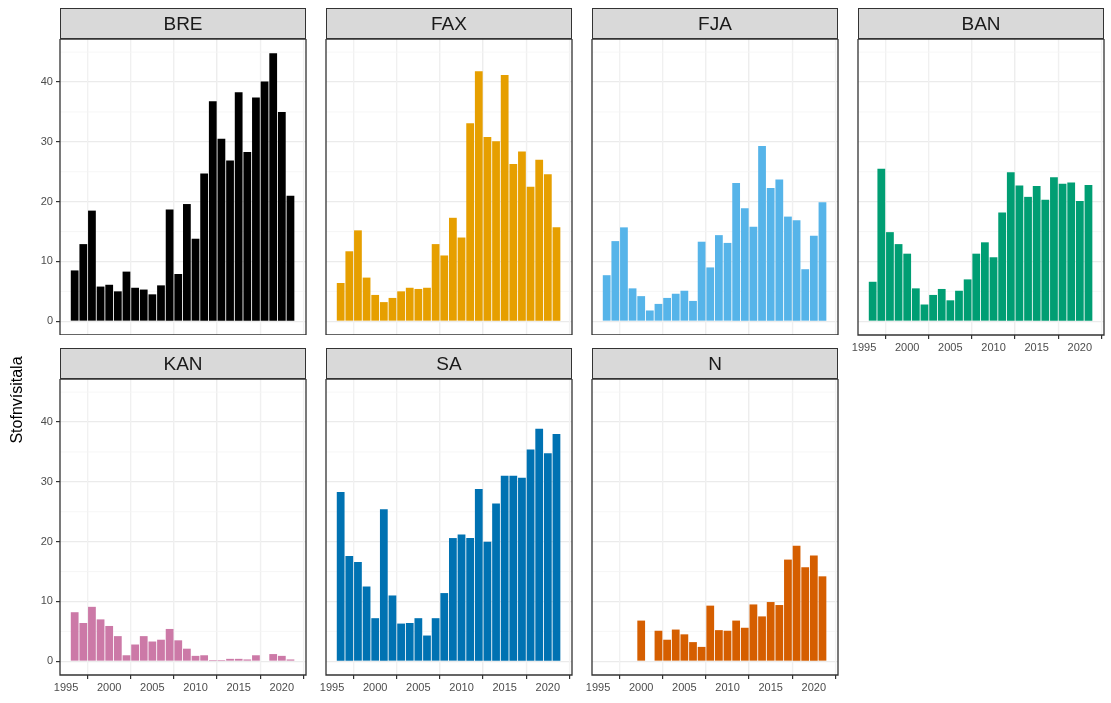 This screenshot has width=1111, height=703. I want to click on chart-title: SA, so click(449, 363).